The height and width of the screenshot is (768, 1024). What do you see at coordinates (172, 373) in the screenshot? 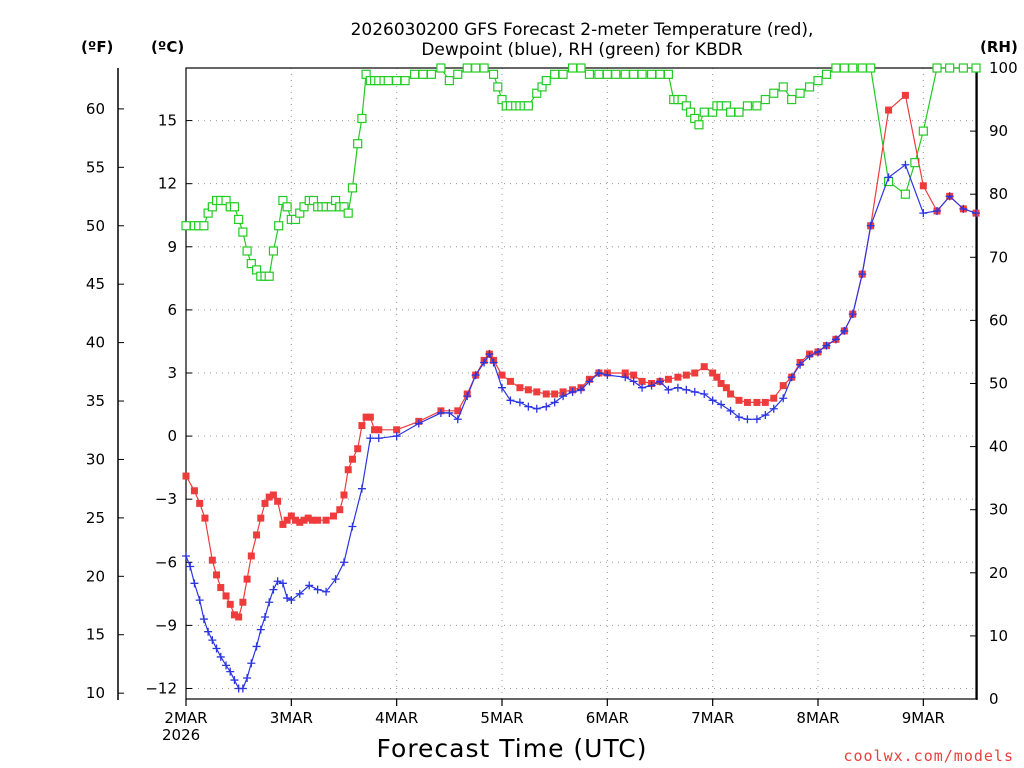
I see `c-tick-label: 3` at bounding box center [172, 373].